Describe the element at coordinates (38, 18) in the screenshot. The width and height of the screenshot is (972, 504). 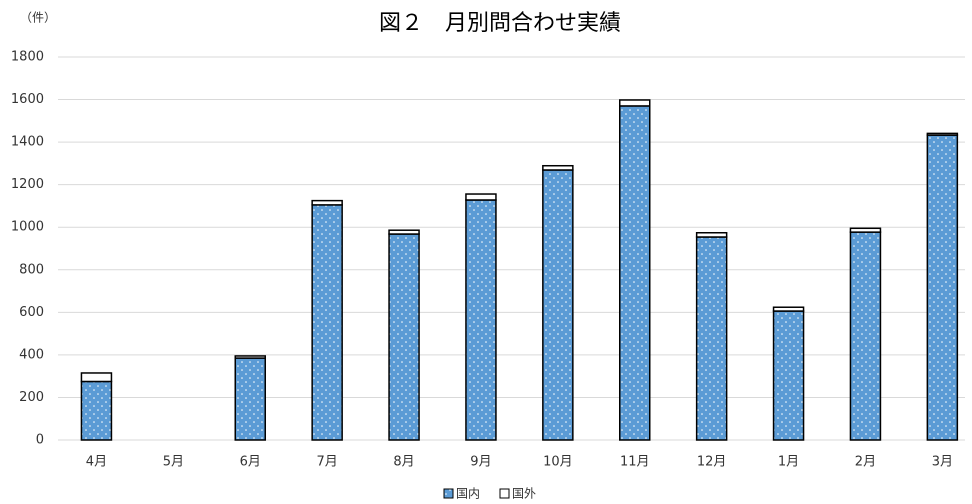
I see `y-axis-label: （件）` at that location.